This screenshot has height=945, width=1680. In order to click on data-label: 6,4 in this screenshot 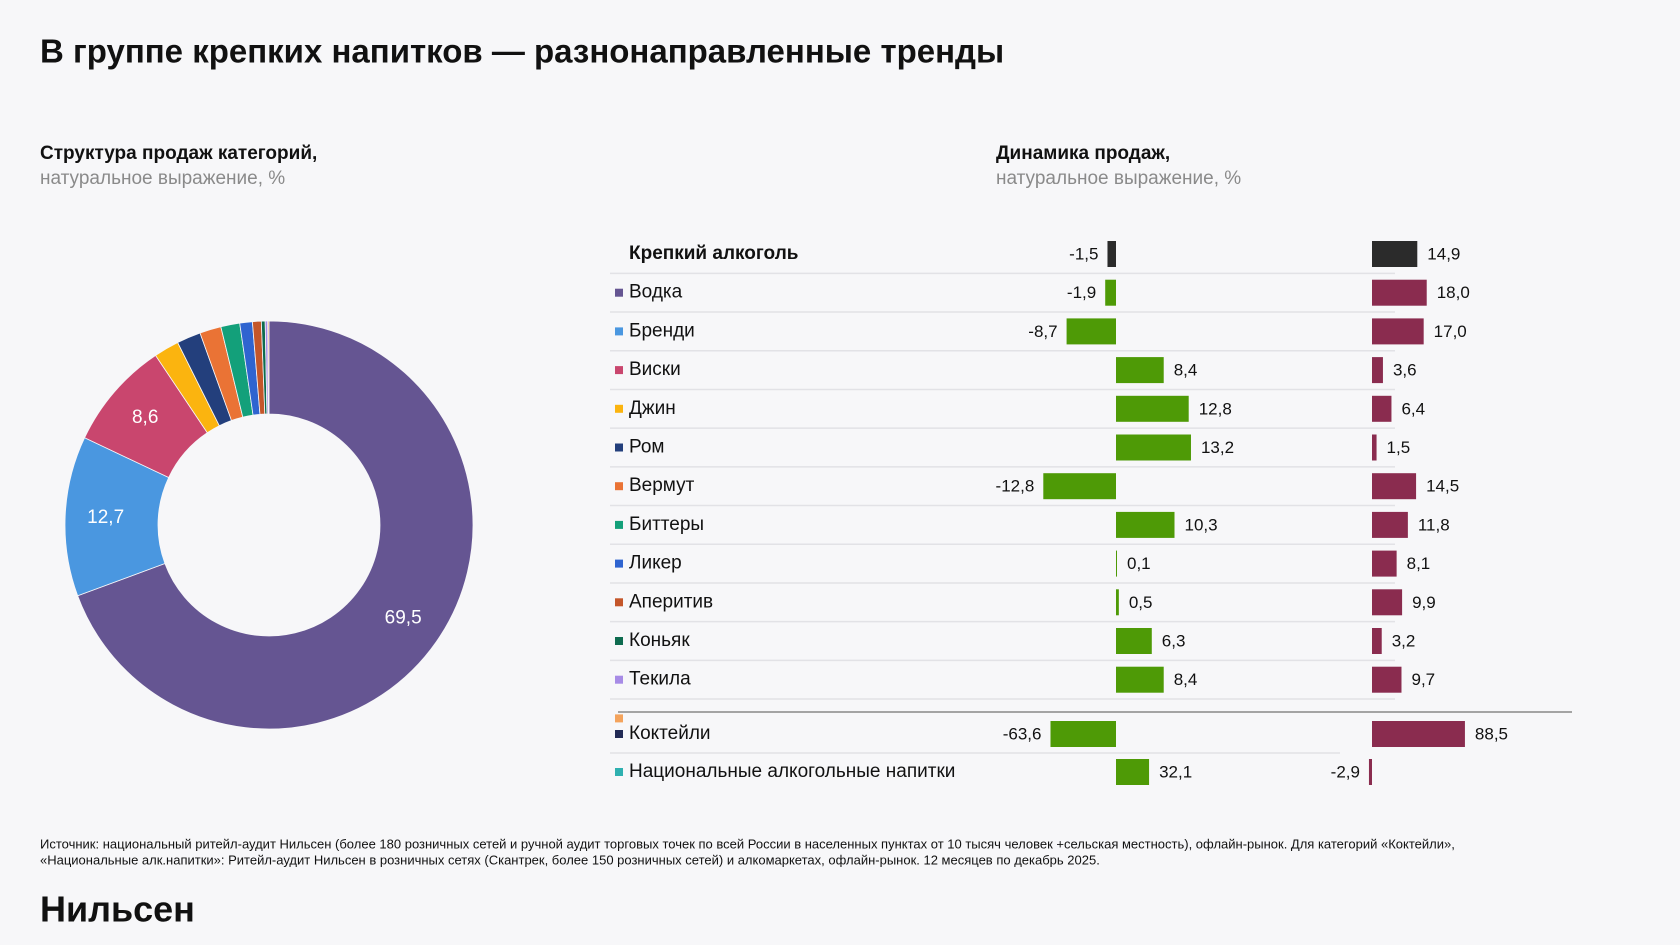, I will do `click(1413, 408)`.